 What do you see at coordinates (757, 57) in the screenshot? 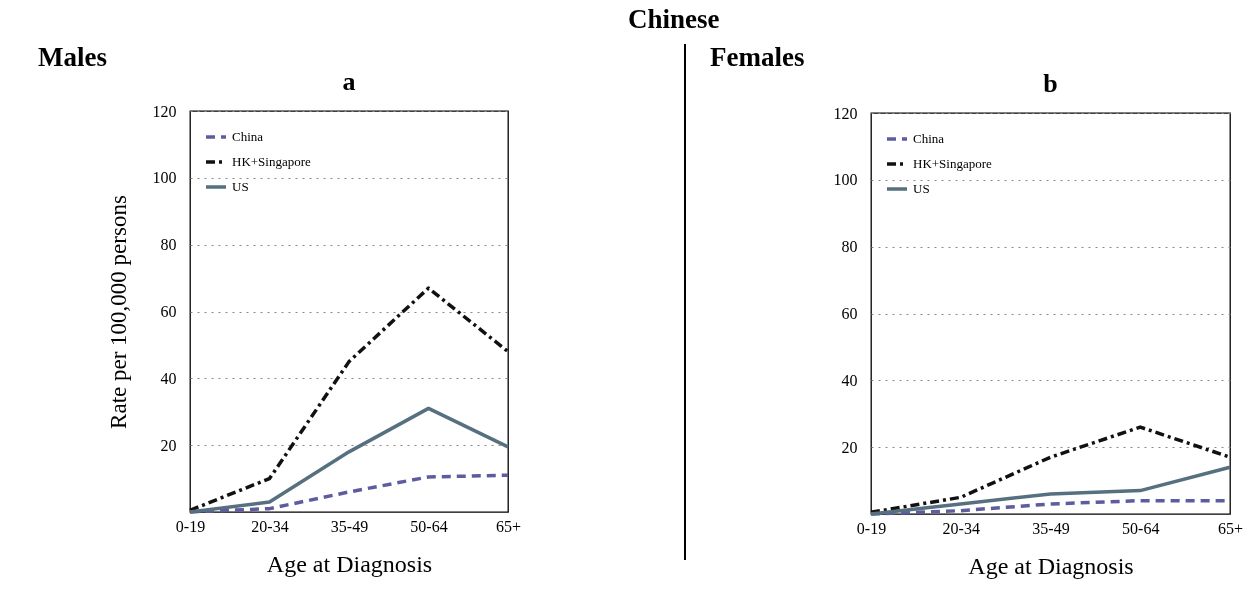
I see `text: Females` at bounding box center [757, 57].